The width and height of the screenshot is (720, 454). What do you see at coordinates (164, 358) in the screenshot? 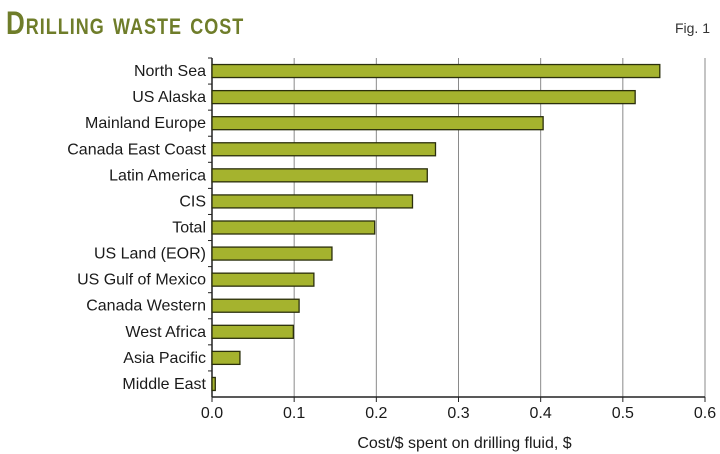
I see `category-label: Asia Pacific` at bounding box center [164, 358].